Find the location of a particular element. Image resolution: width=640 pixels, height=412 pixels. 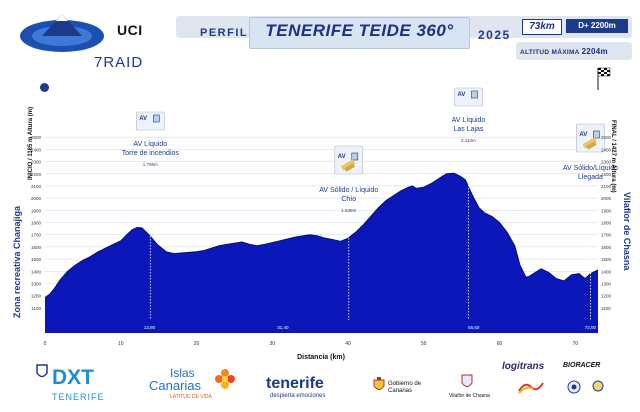

y-tick-label-right: 2200 is located at coordinates (606, 174).